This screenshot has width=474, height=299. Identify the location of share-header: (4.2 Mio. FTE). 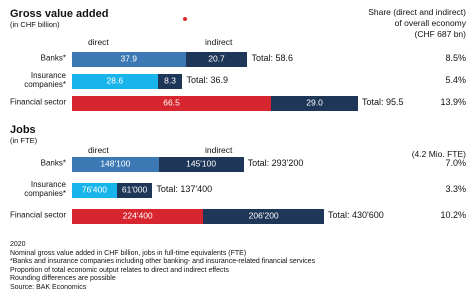
(438, 154).